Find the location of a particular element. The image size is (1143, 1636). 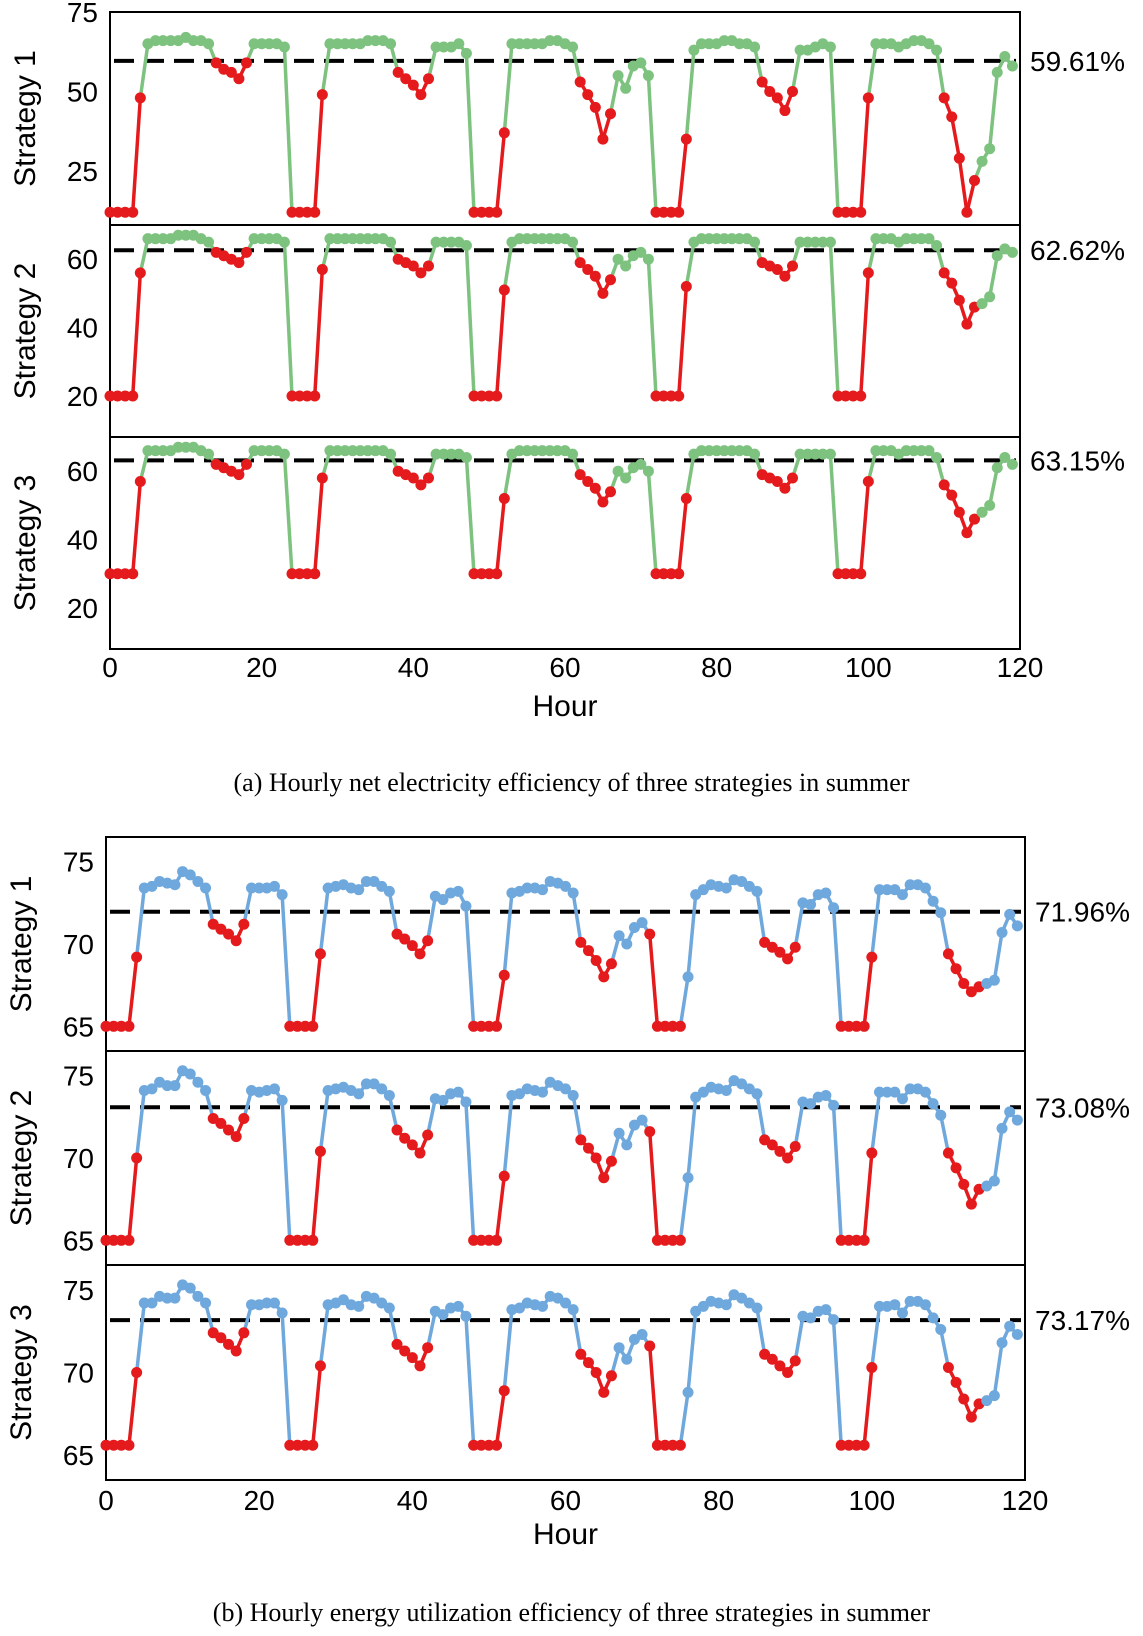

mean-label: 71.96% is located at coordinates (1082, 912).